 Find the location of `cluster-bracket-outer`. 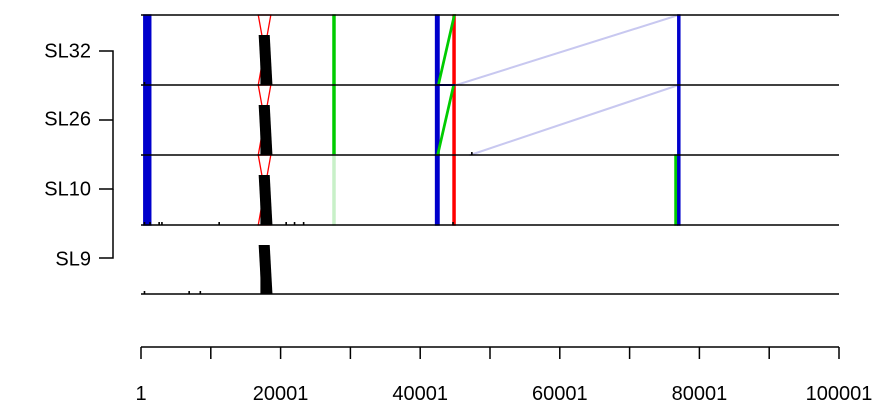

cluster-bracket-outer is located at coordinates (106, 224).